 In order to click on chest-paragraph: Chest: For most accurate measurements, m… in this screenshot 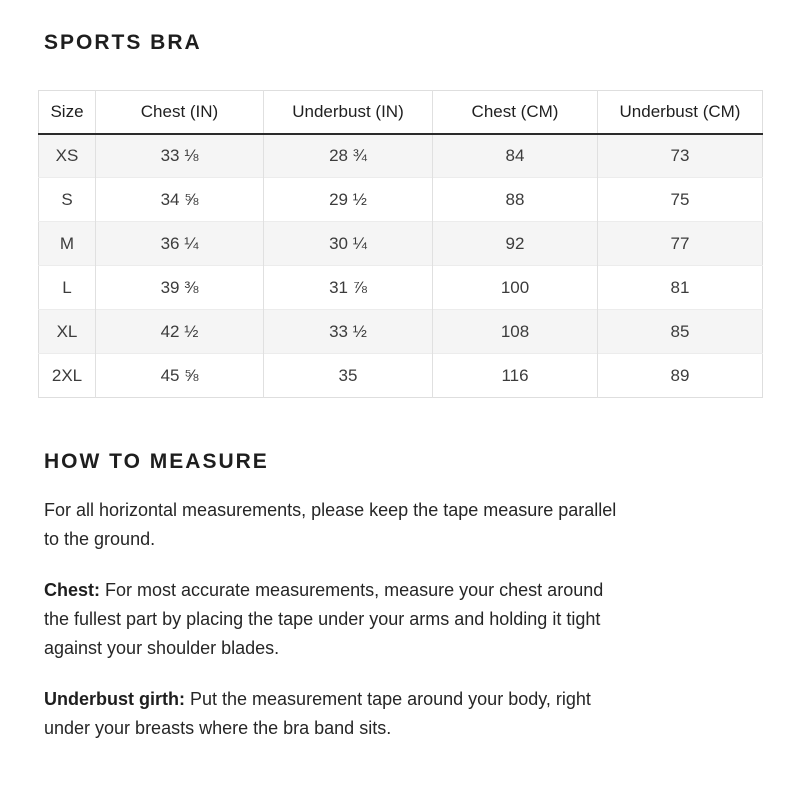, I will do `click(384, 619)`.